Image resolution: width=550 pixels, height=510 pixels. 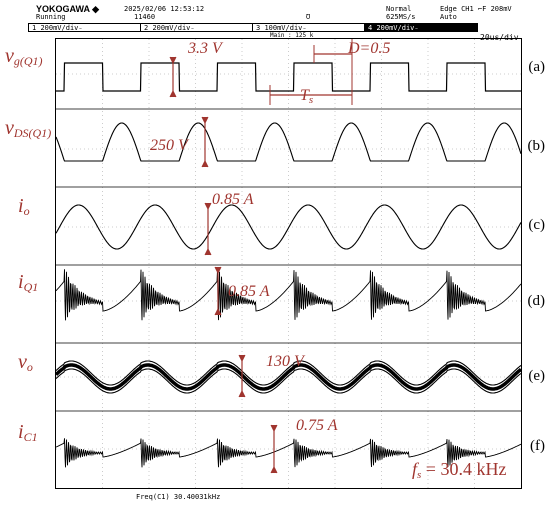 What do you see at coordinates (28, 282) in the screenshot?
I see `label-iq1: iQ1` at bounding box center [28, 282].